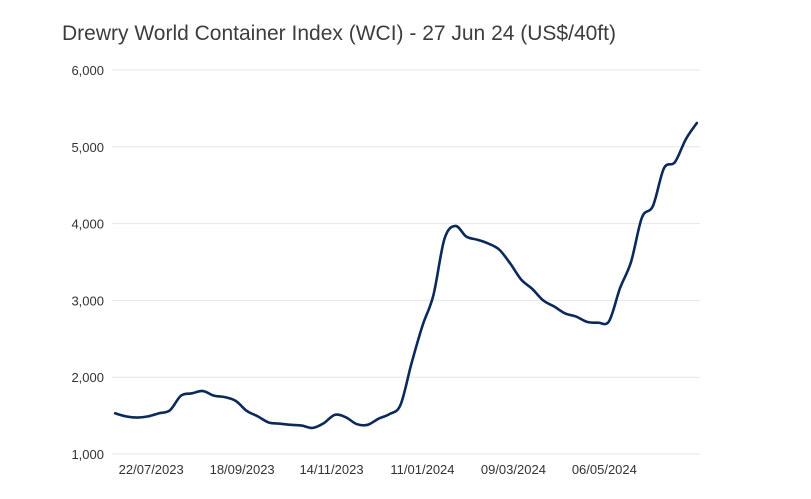  Describe the element at coordinates (87, 262) in the screenshot. I see `y-axis-ticks: 1,000 2,000 3,000 4,000 5,000 6,000` at that location.